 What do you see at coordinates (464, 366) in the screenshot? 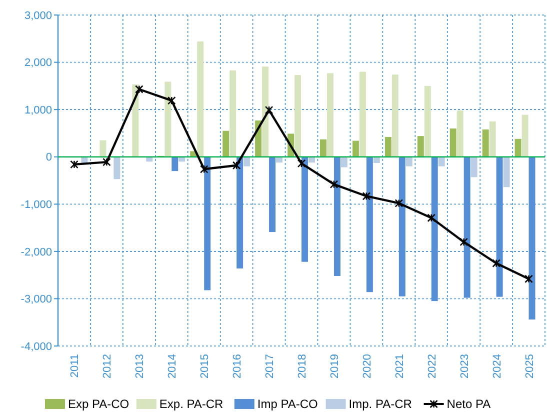
I see `x-tick-label: 2023` at bounding box center [464, 366].